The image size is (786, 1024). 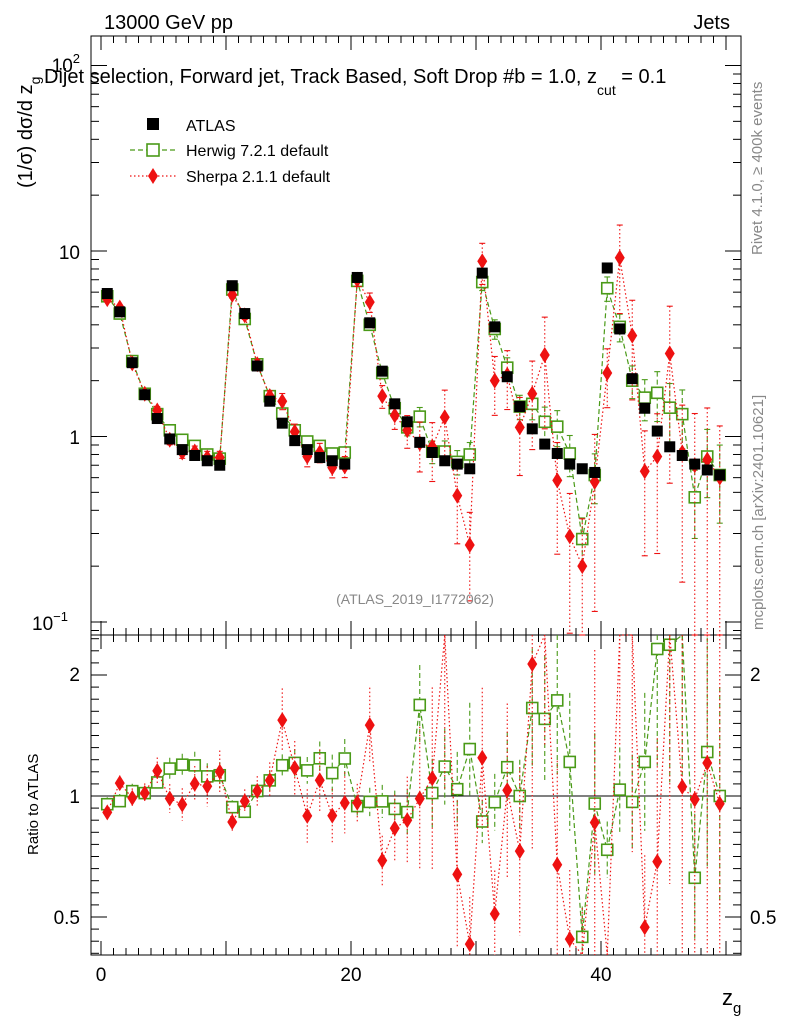 I want to click on collision-label: 13000 GeV pp, so click(x=168, y=23).